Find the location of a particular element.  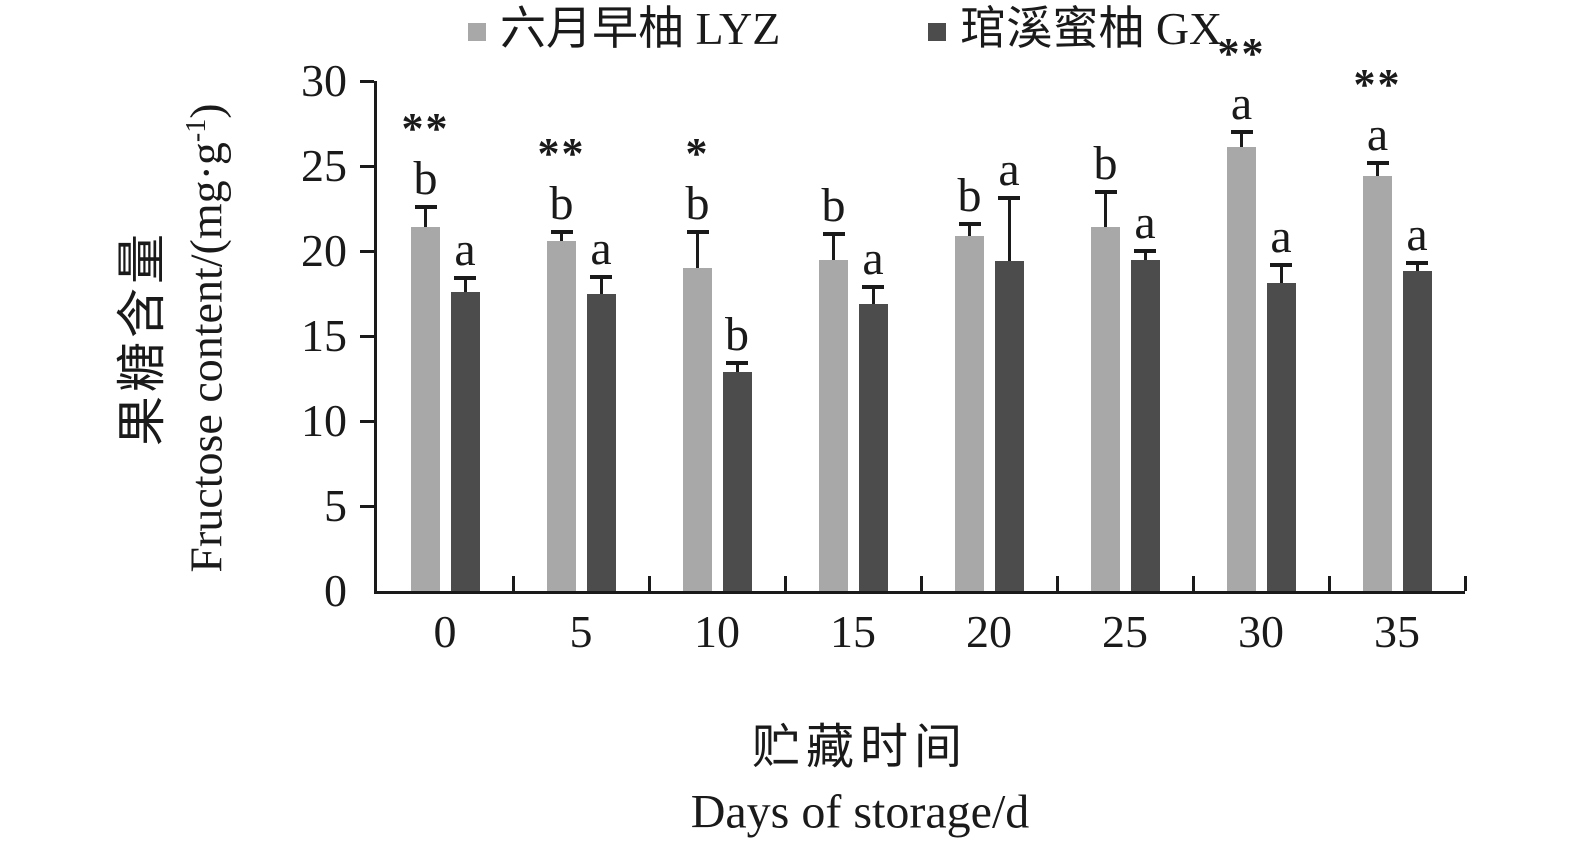

x-tick-label: 35 is located at coordinates (1397, 631).